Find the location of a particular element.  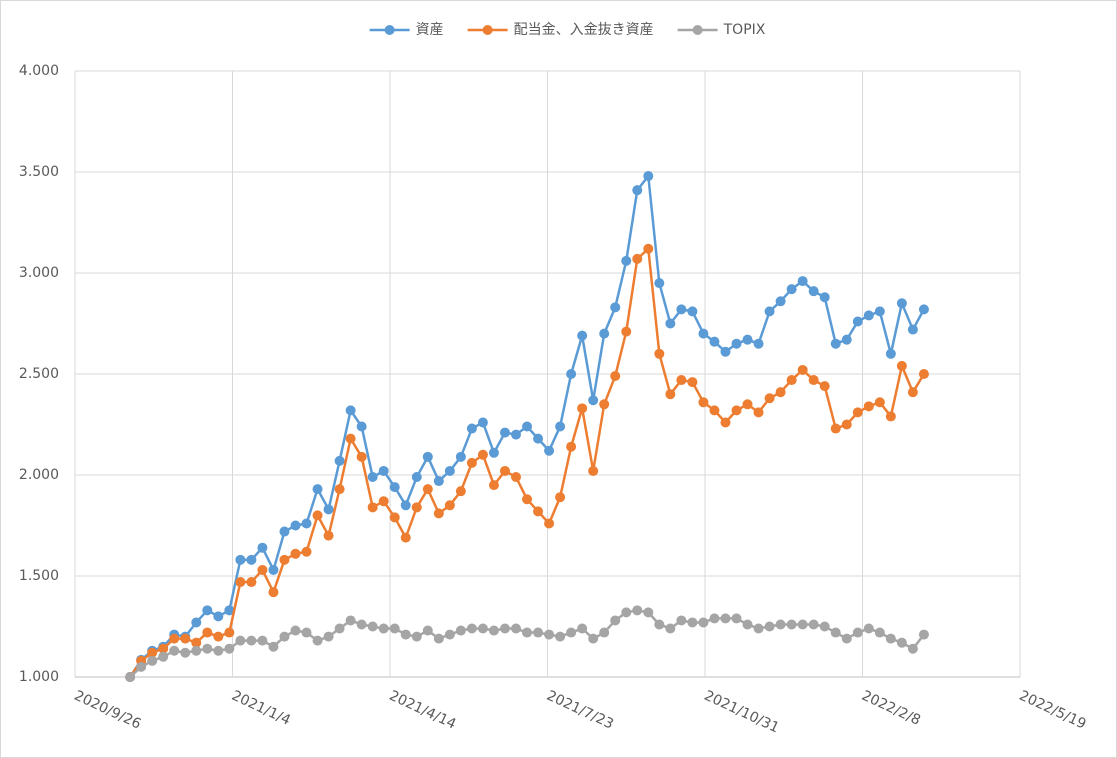

y-tick-label: 4.000 is located at coordinates (39, 71).